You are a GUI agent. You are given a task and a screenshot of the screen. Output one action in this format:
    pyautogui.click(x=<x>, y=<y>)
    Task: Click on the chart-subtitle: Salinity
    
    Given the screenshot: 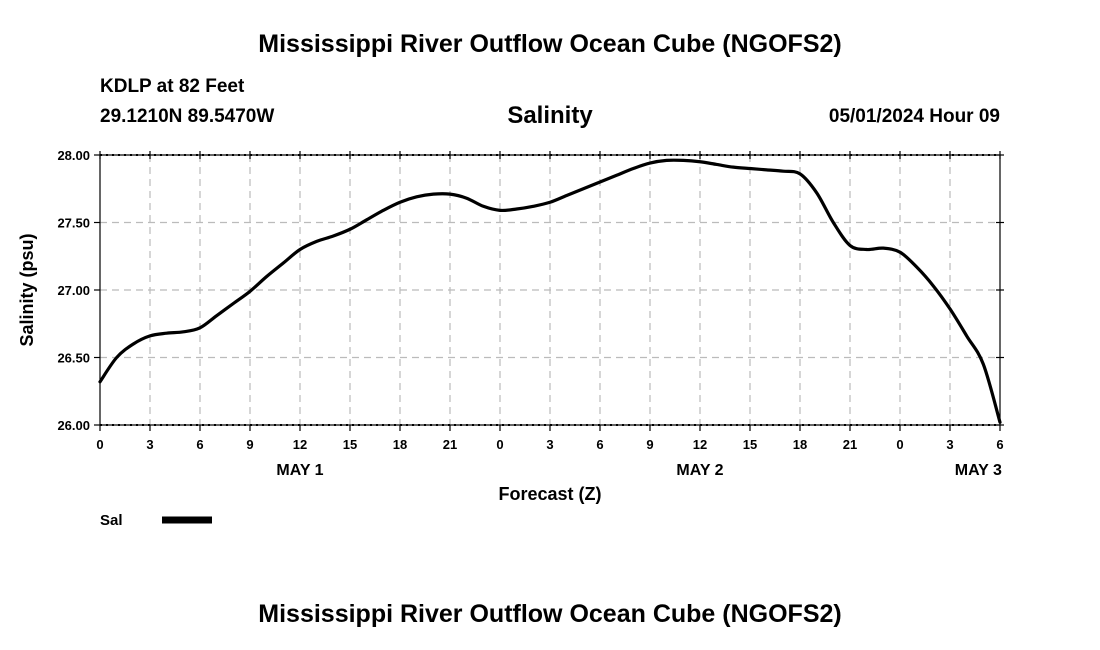 What is the action you would take?
    pyautogui.click(x=550, y=115)
    